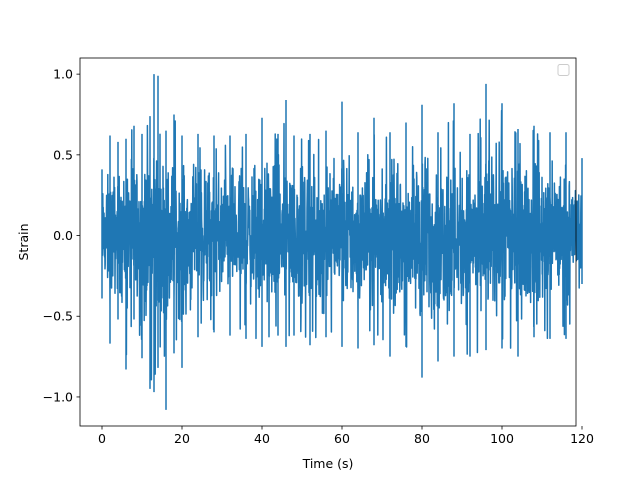  What do you see at coordinates (63, 154) in the screenshot?
I see `y-tick-label: 0.5` at bounding box center [63, 154].